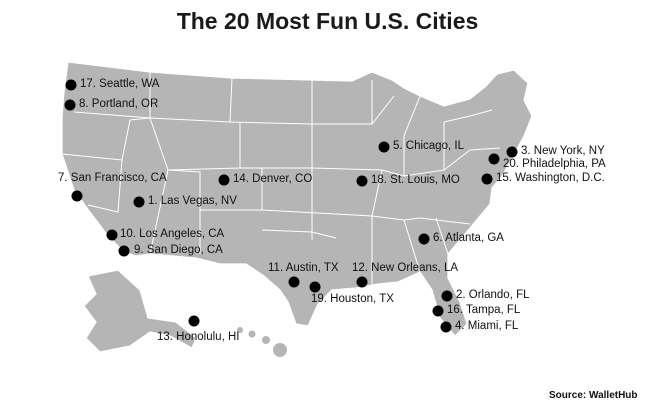 Image resolution: width=655 pixels, height=420 pixels. I want to click on city-label-houston: 19. Houston, TX, so click(352, 299).